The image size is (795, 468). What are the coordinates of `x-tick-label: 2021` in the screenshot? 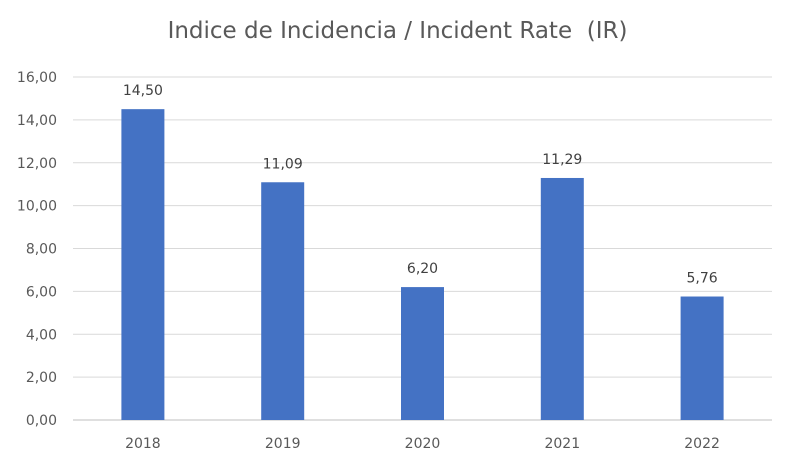 It's located at (562, 444).